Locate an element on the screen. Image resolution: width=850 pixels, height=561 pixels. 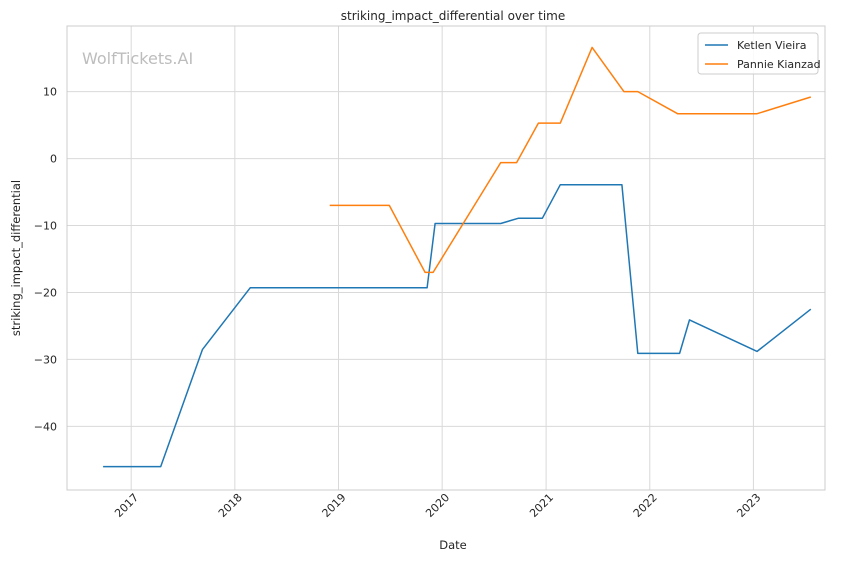
y-tick-label: 0 is located at coordinates (53, 159).